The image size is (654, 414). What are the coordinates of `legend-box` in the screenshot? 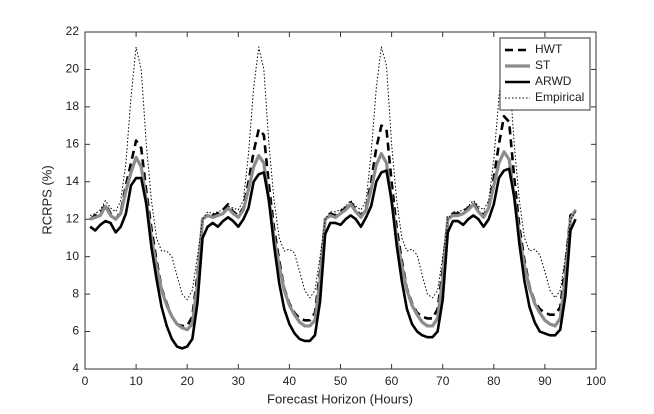 It's located at (545, 74).